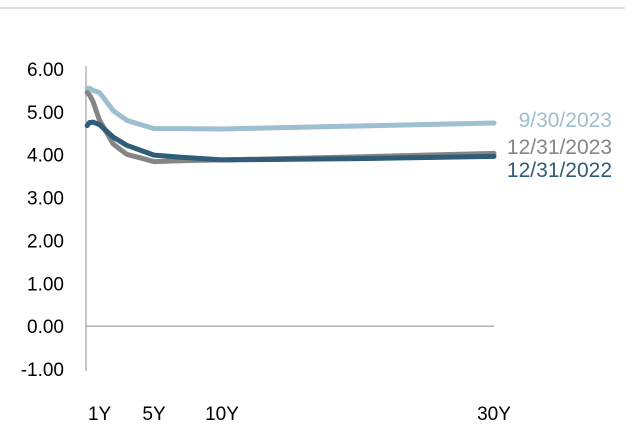 This screenshot has width=625, height=427. What do you see at coordinates (494, 414) in the screenshot?
I see `x-tick-label: 30Y` at bounding box center [494, 414].